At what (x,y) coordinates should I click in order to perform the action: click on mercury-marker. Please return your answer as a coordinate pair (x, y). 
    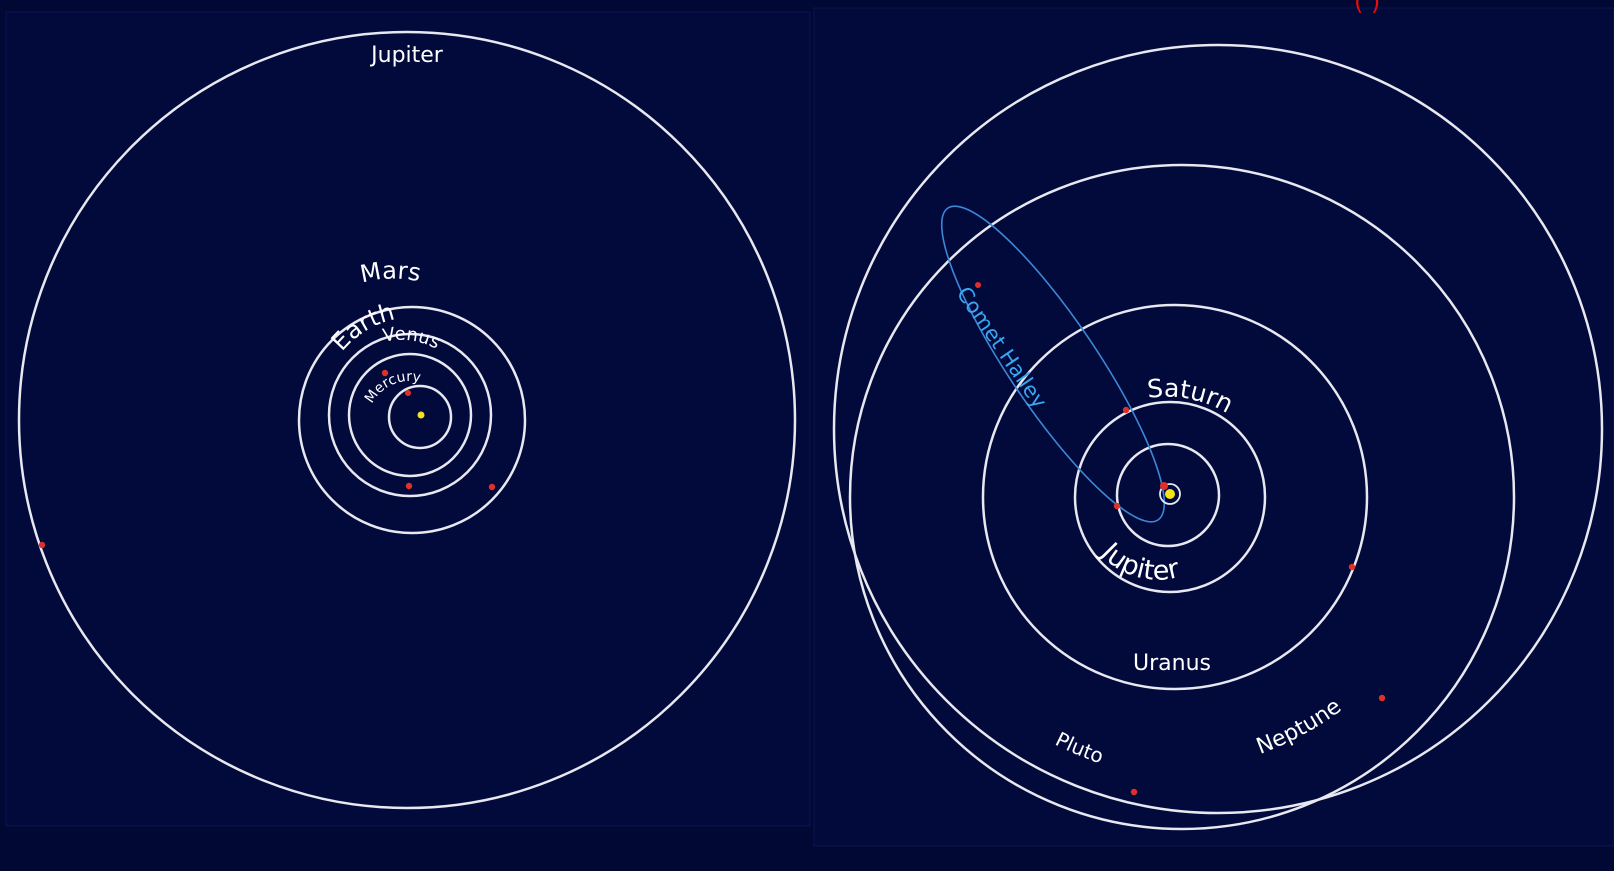
    Looking at the image, I should click on (408, 393).